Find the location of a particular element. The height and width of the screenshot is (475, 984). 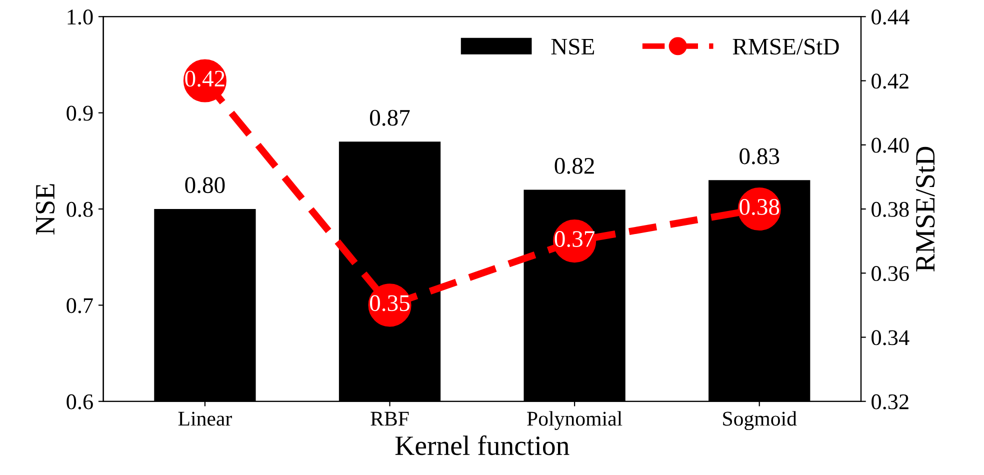

y2-axis-title: RMSE/StD is located at coordinates (925, 209).